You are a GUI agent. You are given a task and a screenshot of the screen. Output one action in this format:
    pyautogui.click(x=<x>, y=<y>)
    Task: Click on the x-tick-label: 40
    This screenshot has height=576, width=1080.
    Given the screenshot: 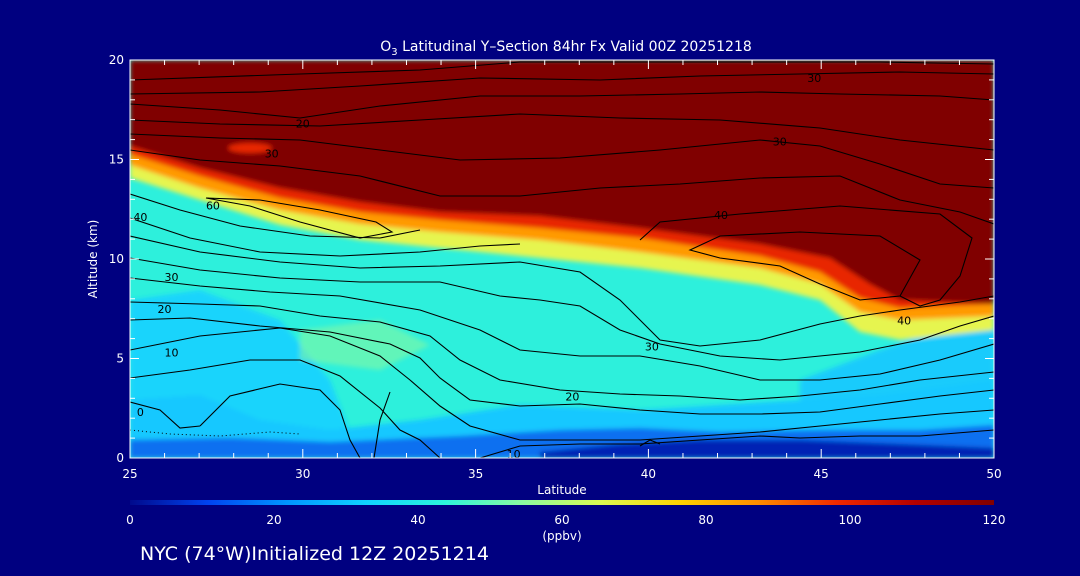 What is the action you would take?
    pyautogui.click(x=648, y=474)
    